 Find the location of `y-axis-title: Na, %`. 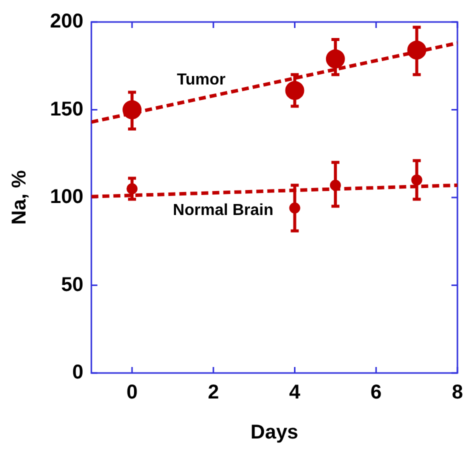

y-axis-title: Na, % is located at coordinates (19, 197).